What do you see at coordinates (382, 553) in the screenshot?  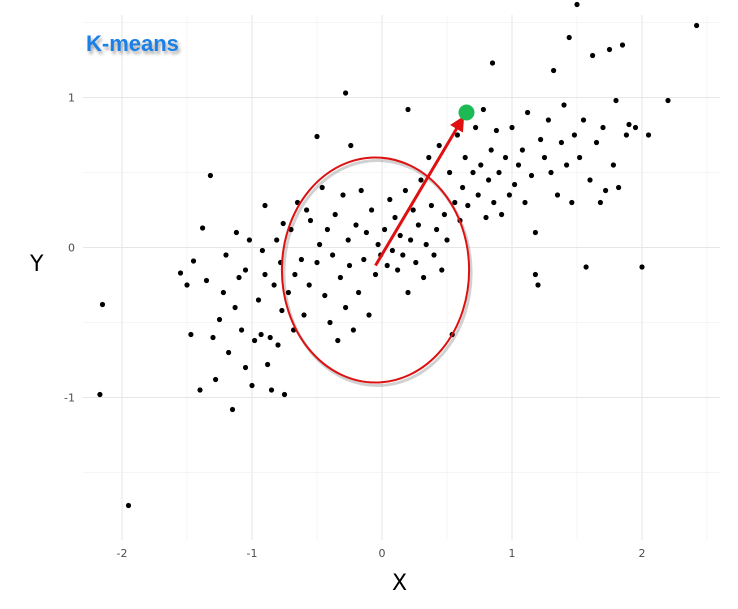 I see `x-tick-label: 0` at bounding box center [382, 553].